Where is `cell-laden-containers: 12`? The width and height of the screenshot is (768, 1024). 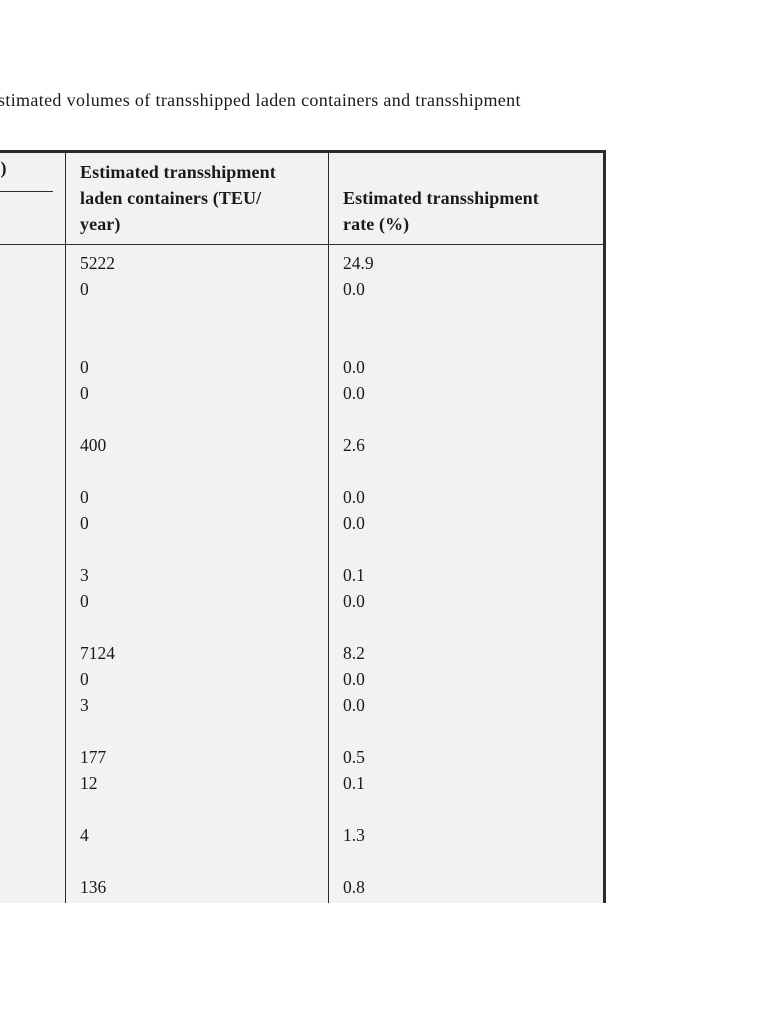
cell-laden-containers: 12 is located at coordinates (89, 783).